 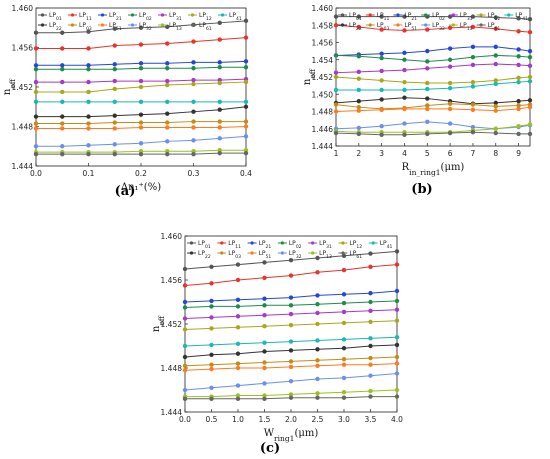 What do you see at coordinates (323, 43) in the screenshot?
I see `y-tick-label: 1.456` at bounding box center [323, 43].